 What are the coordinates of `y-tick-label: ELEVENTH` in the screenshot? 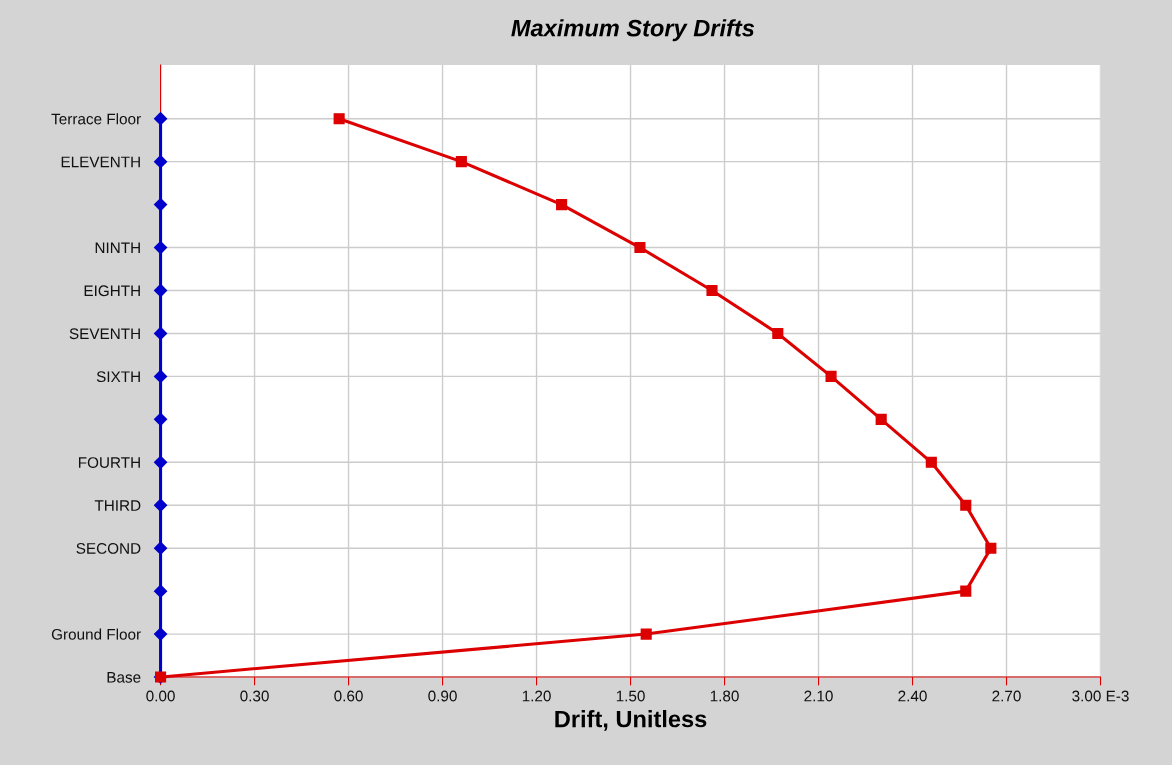 It's located at (100, 162).